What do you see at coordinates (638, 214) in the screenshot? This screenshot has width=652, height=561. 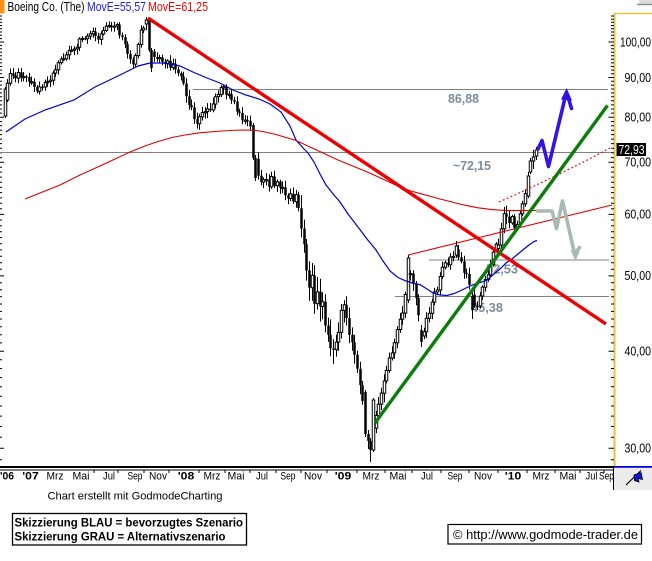 I see `svg-text: 60,00` at bounding box center [638, 214].